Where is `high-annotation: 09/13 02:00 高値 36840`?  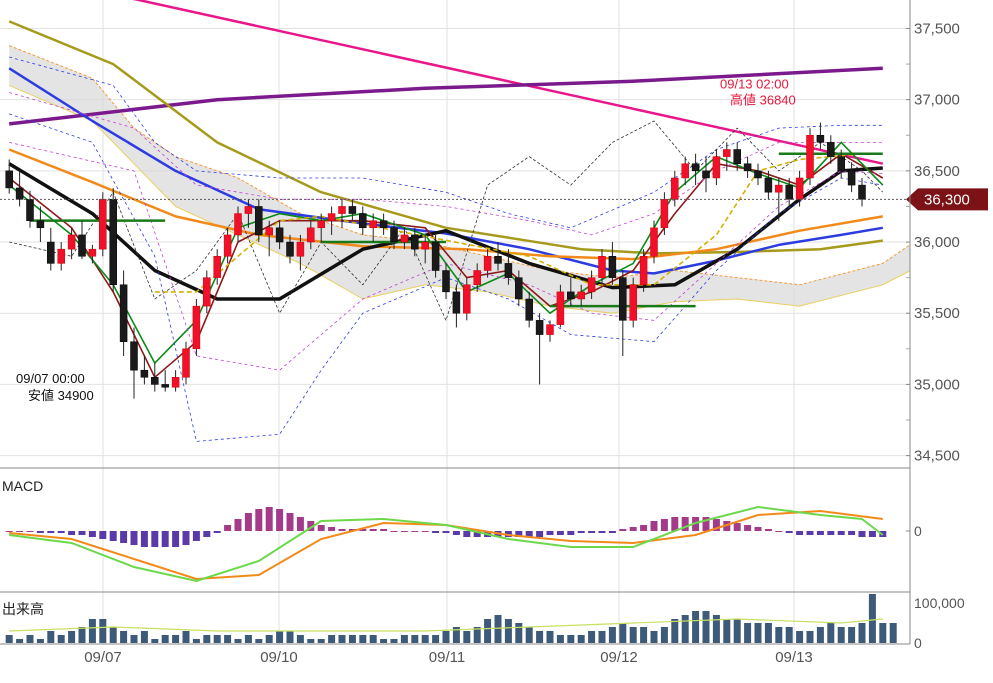 high-annotation: 09/13 02:00 高値 36840 is located at coordinates (758, 91).